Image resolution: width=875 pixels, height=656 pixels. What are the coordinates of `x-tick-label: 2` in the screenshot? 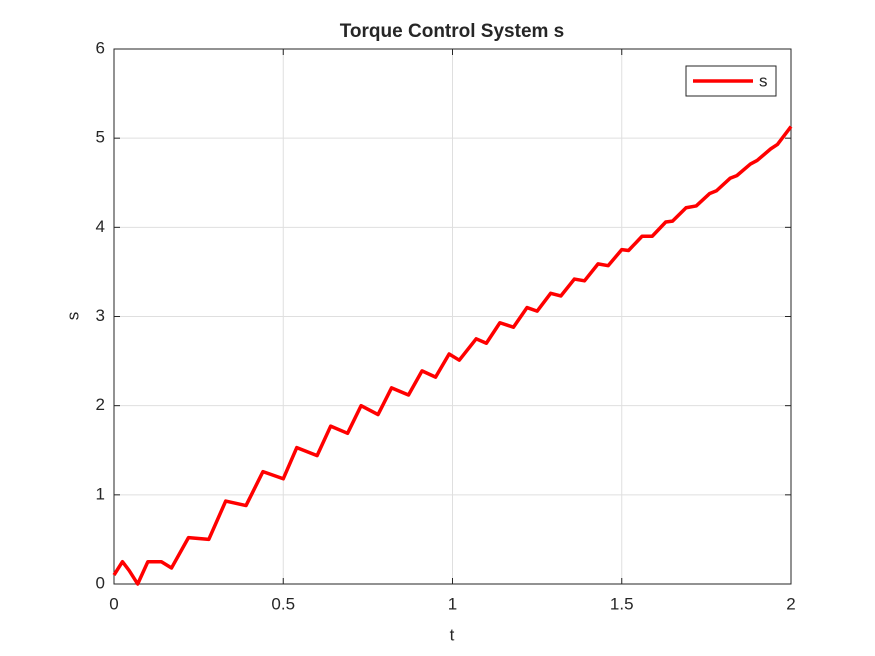 It's located at (790, 603).